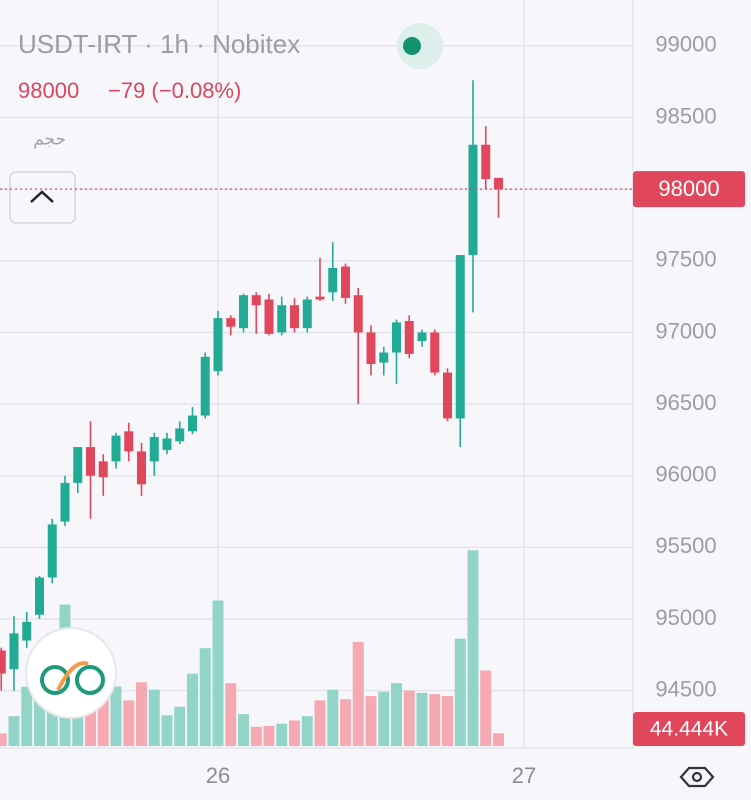 Image resolution: width=751 pixels, height=800 pixels. What do you see at coordinates (689, 729) in the screenshot?
I see `volume-badge` at bounding box center [689, 729].